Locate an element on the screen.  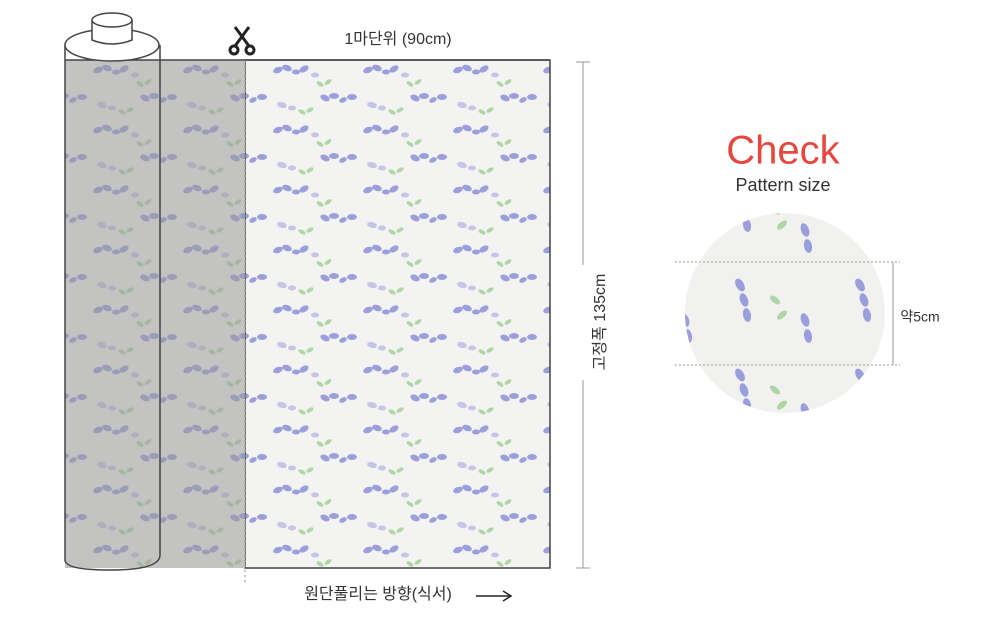
label-backing is located at coordinates (583, 322).